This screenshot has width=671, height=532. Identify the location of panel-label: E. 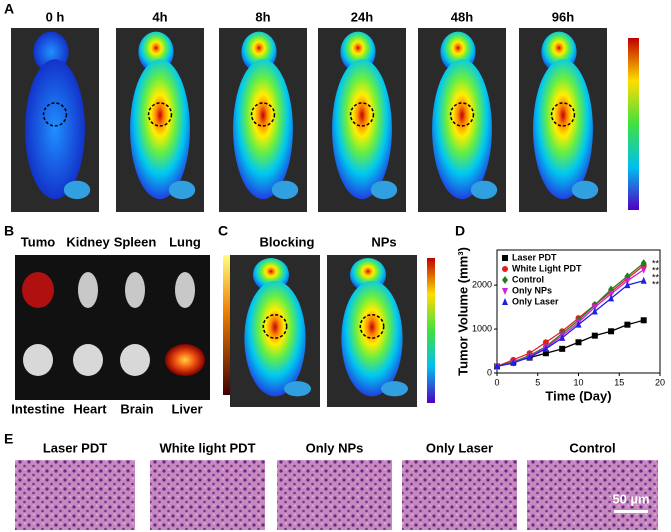
(8, 439).